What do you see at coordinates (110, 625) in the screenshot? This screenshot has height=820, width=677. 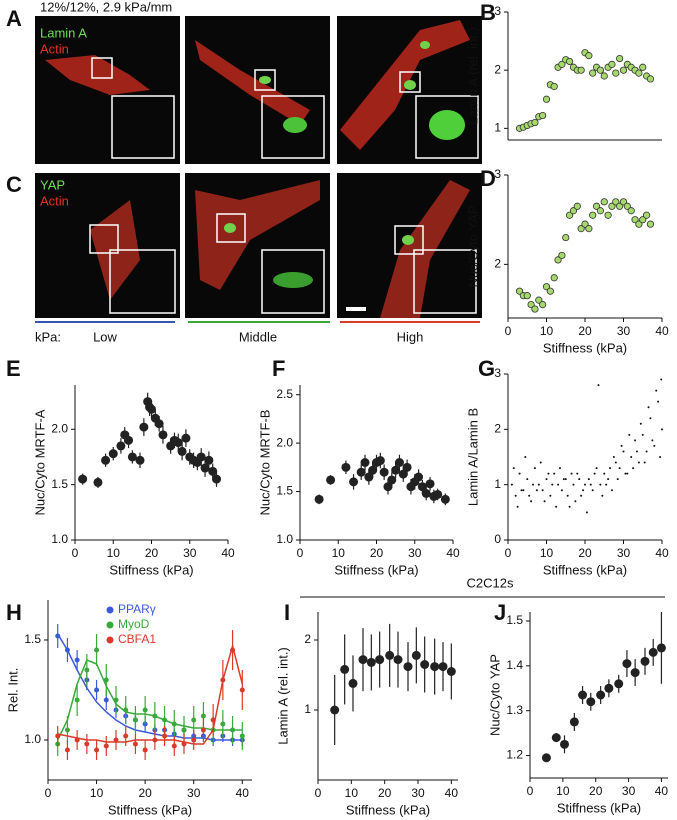 I see `legend-marker` at bounding box center [110, 625].